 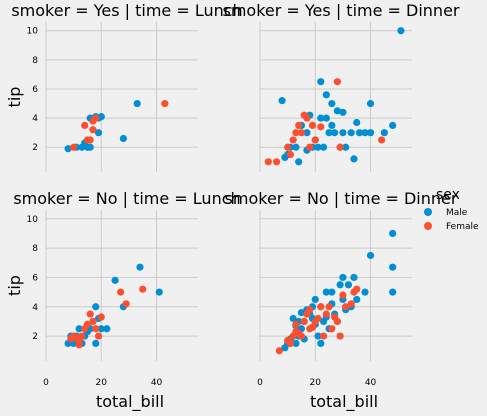 I want to click on x-axis-label: total_bill, so click(x=130, y=402).